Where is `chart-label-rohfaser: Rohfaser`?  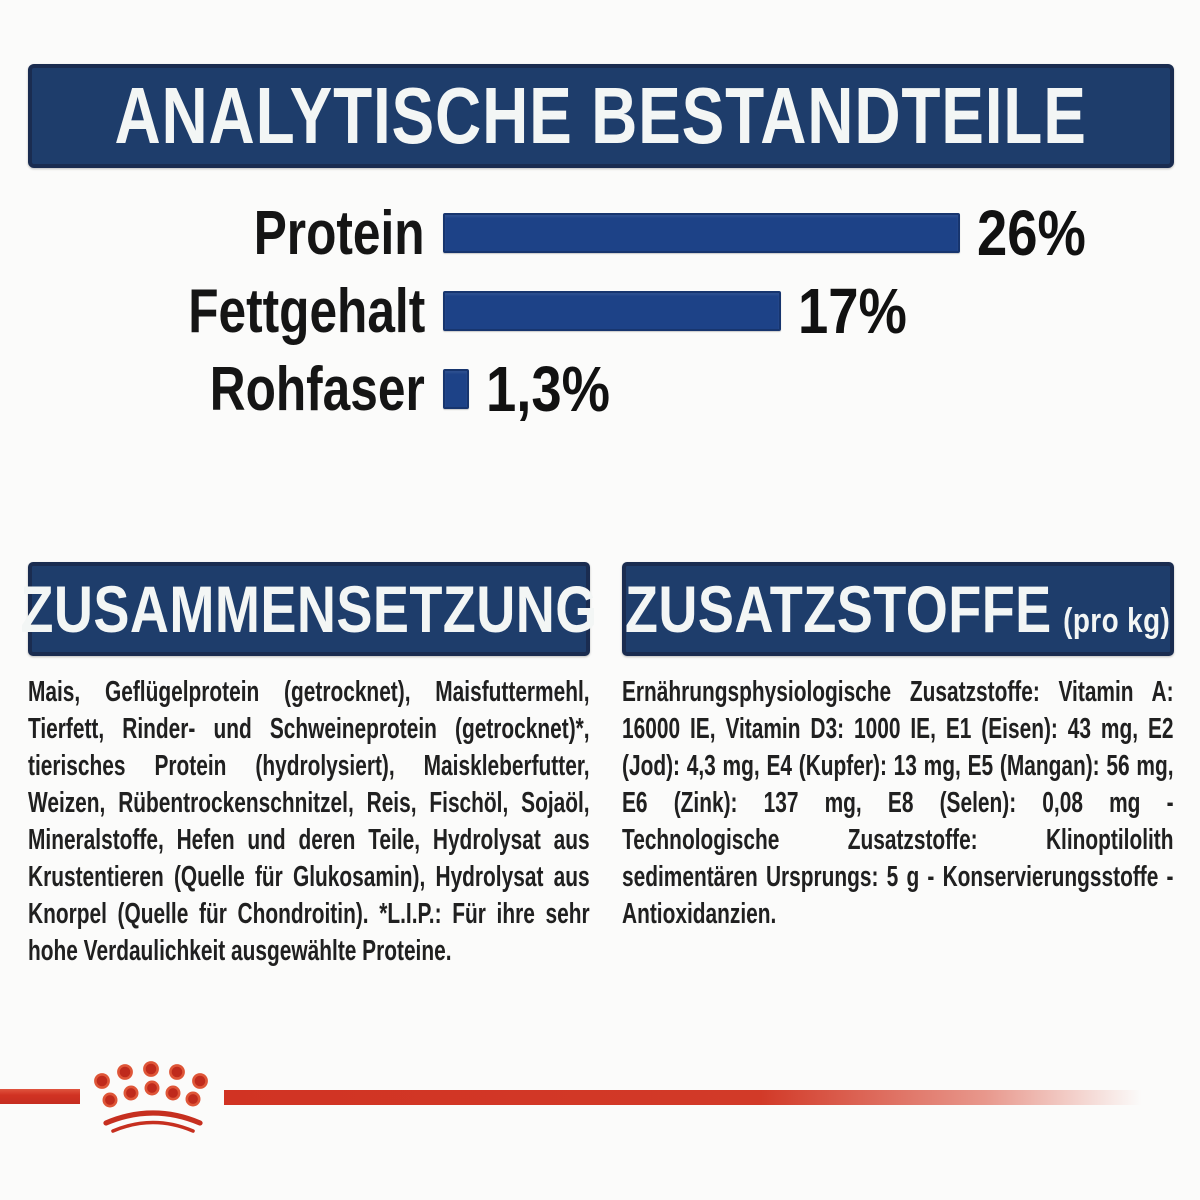 chart-label-rohfaser: Rohfaser is located at coordinates (317, 389).